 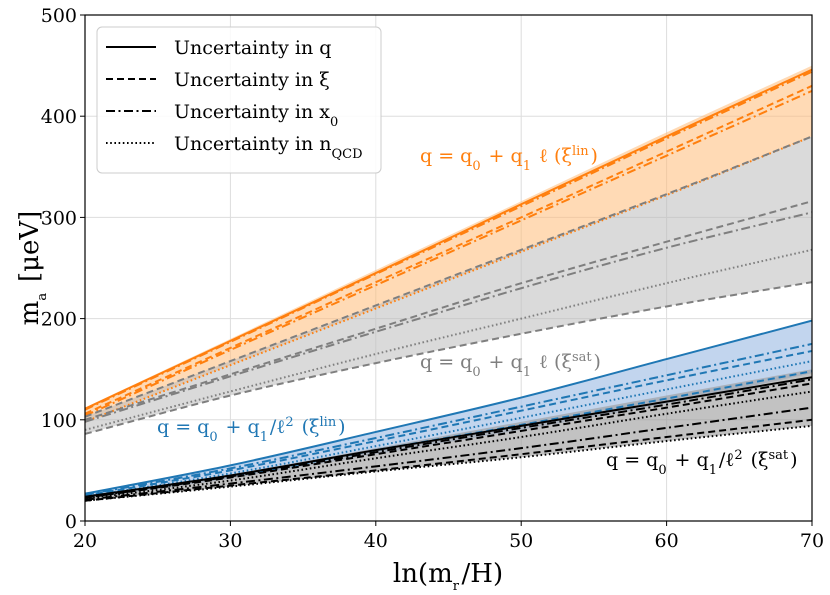 I want to click on x-tick-label: 70, so click(x=812, y=541).